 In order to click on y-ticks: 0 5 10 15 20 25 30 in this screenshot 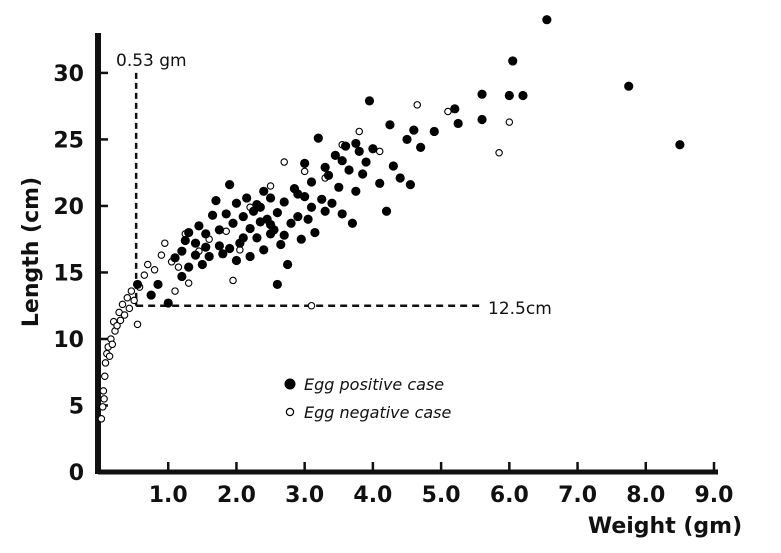, I will do `click(80, 274)`.